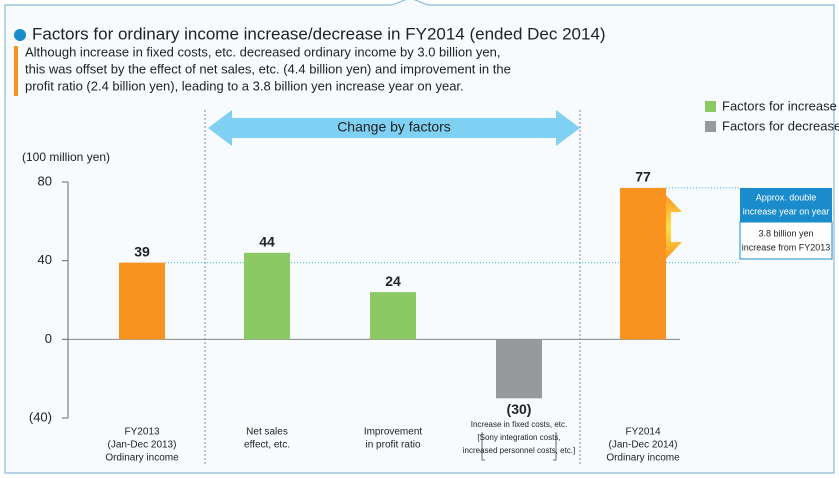 This screenshot has width=839, height=478. Describe the element at coordinates (785, 233) in the screenshot. I see `box-text: 3.8 billion yen` at that location.